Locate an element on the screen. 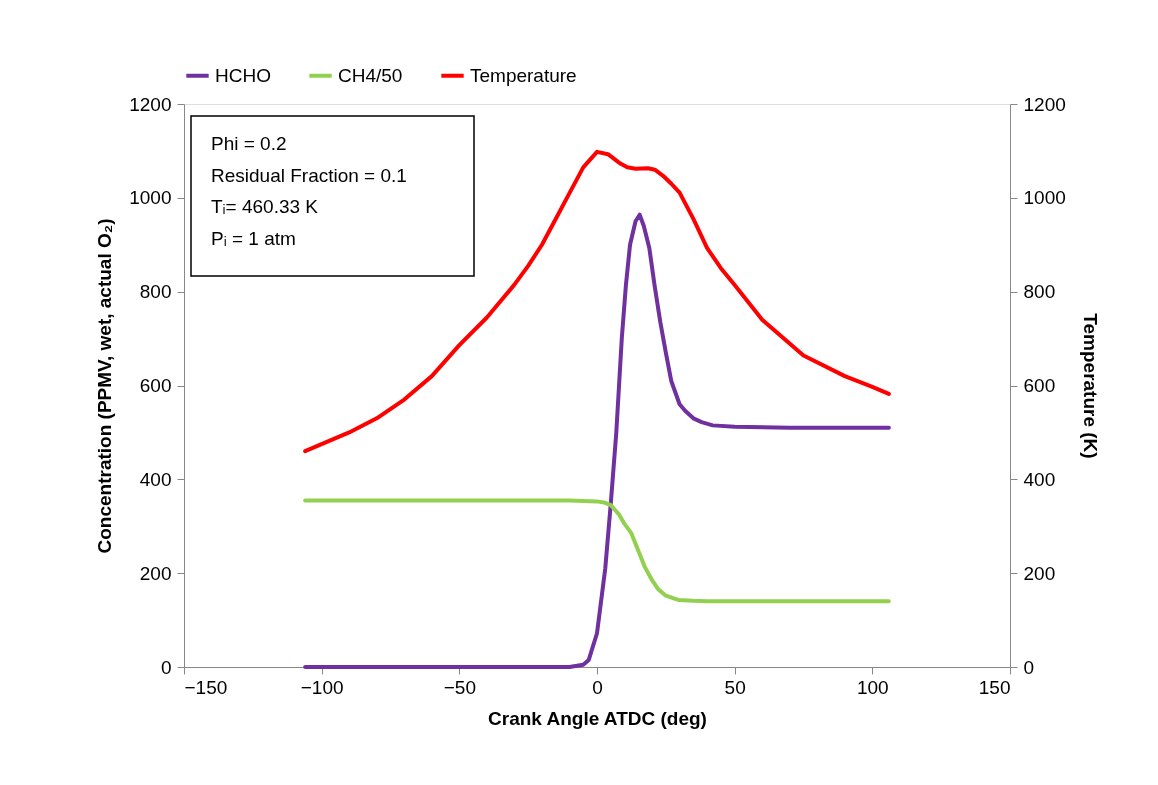 This screenshot has width=1158, height=785. annotation: Residual Fraction = 0.1 is located at coordinates (309, 175).